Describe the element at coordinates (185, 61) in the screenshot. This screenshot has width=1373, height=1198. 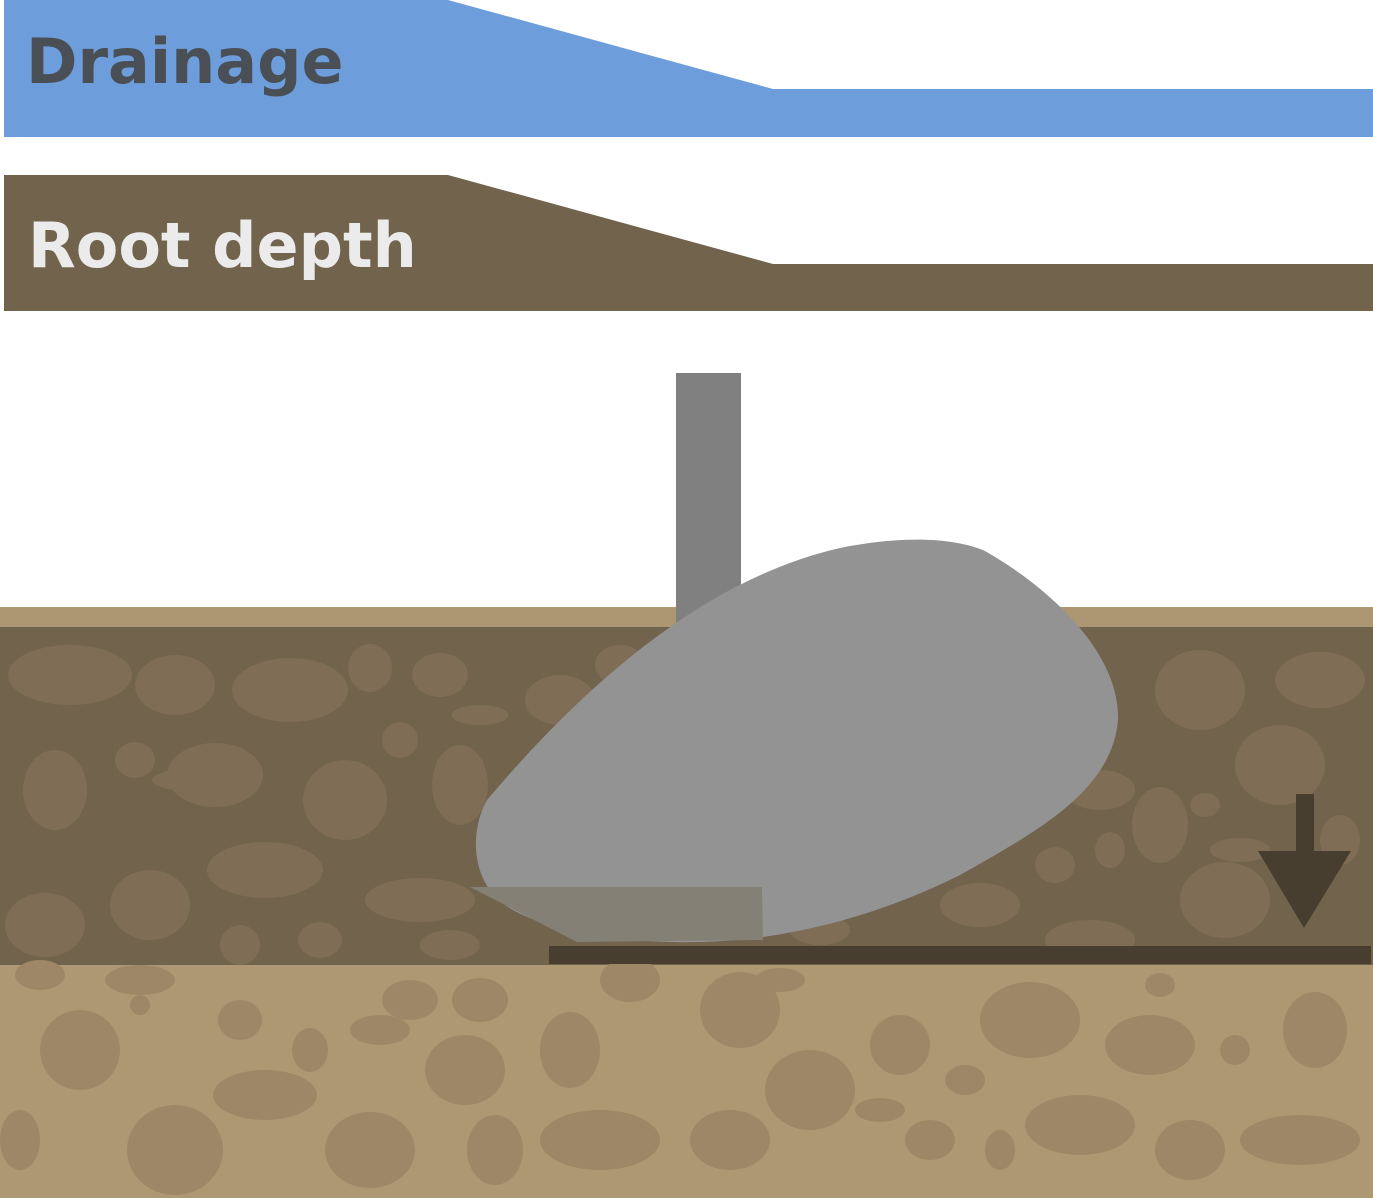
I see `drainage-label: Drainage` at that location.